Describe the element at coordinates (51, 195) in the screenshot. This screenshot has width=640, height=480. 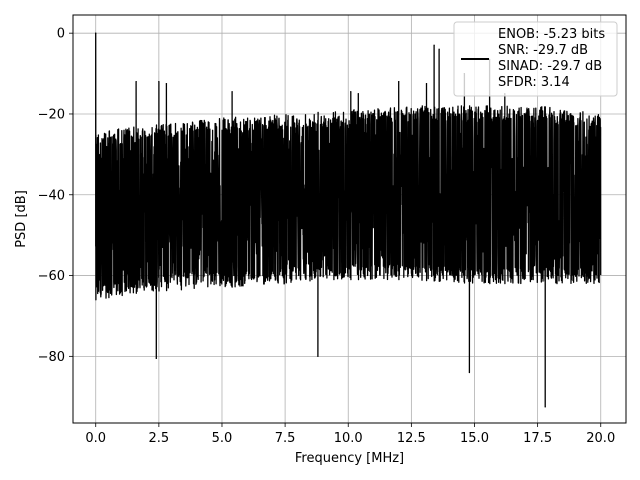
I see `y-tick-label: −40` at that location.